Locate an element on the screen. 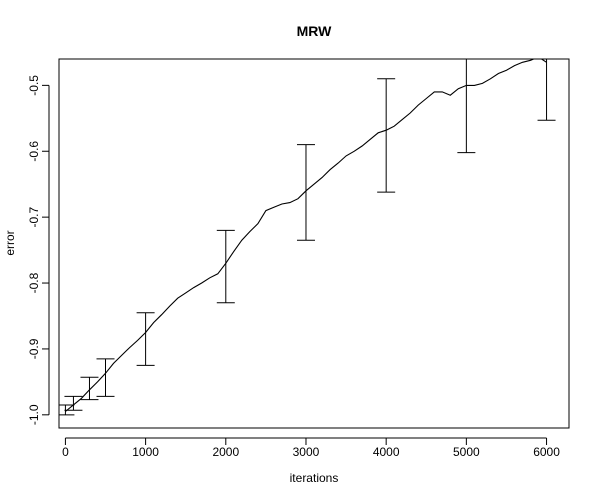 The width and height of the screenshot is (600, 500). x-tick-label: 6000 is located at coordinates (546, 452).